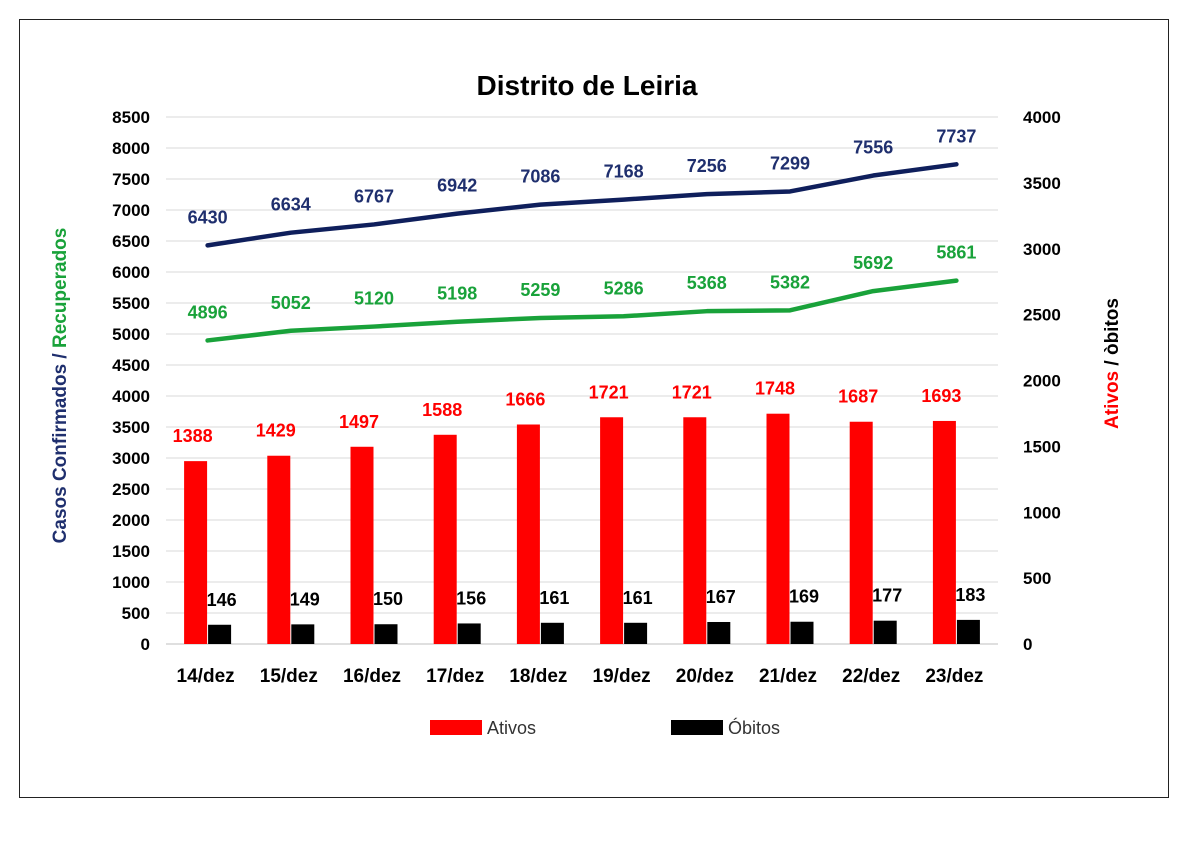 This screenshot has width=1200, height=842. Describe the element at coordinates (455, 676) in the screenshot. I see `x-category-label: 17/dez` at that location.